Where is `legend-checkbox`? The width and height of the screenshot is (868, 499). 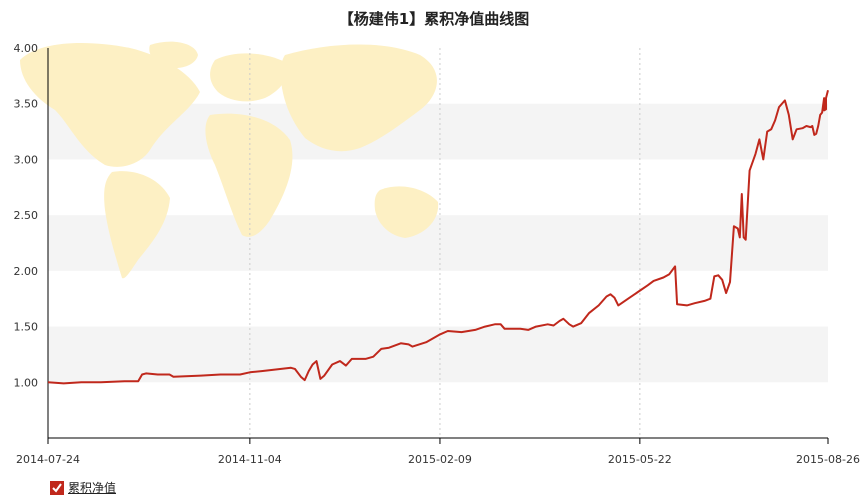
legend-checkbox is located at coordinates (57, 487).